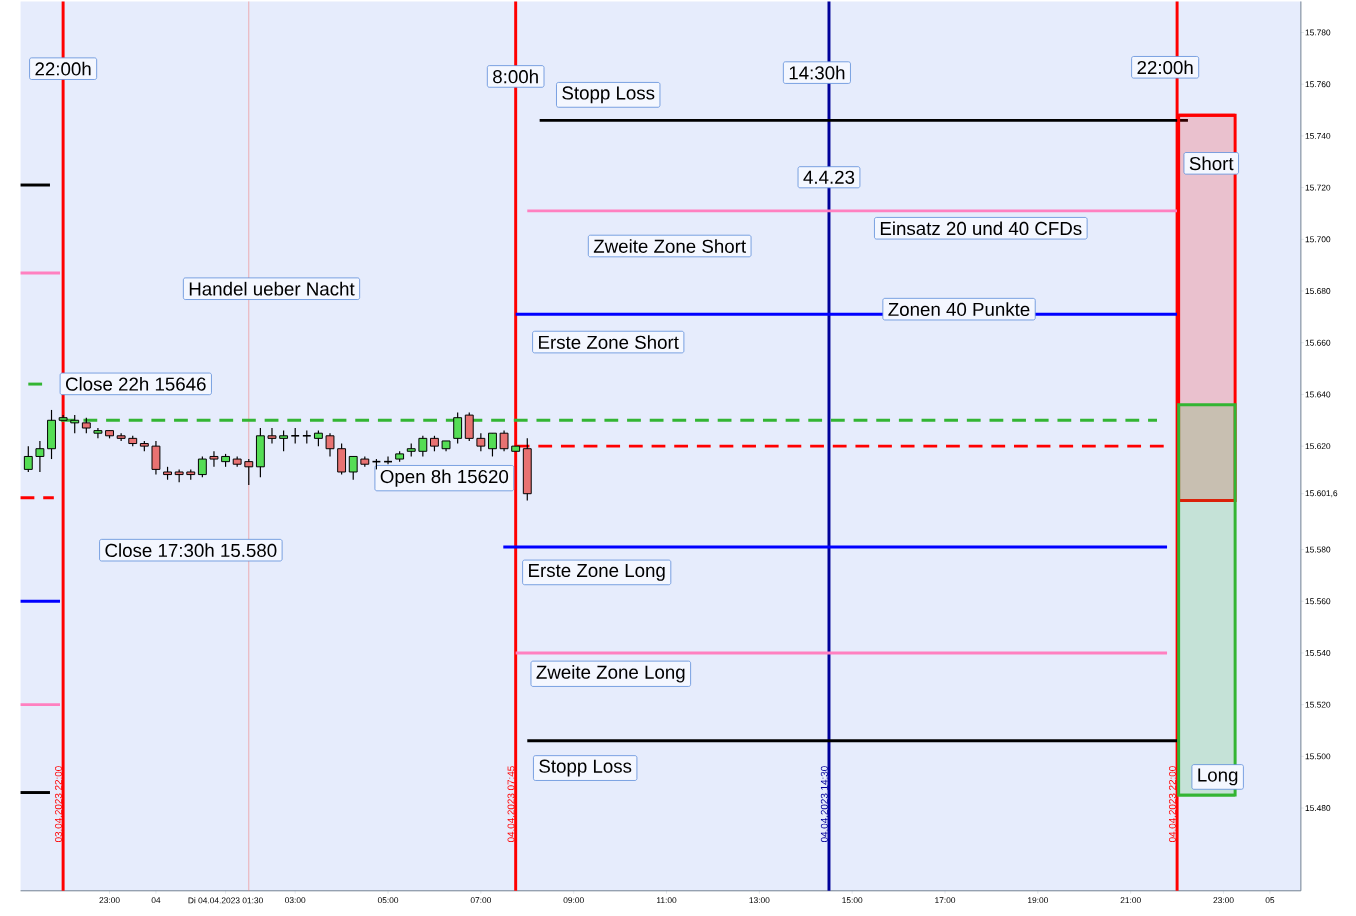  What do you see at coordinates (136, 383) in the screenshot?
I see `annotation: Close 22h 15646` at bounding box center [136, 383].